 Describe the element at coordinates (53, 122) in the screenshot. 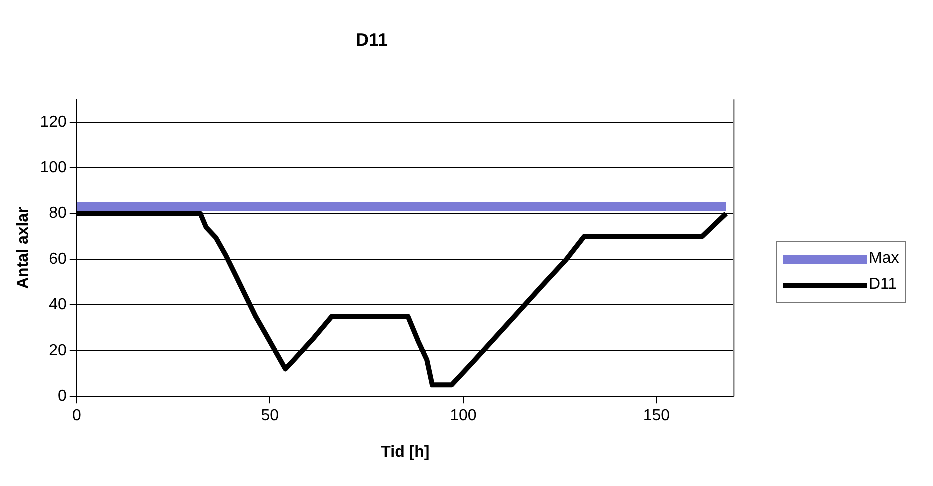

I see `y-tick-label: 120` at that location.